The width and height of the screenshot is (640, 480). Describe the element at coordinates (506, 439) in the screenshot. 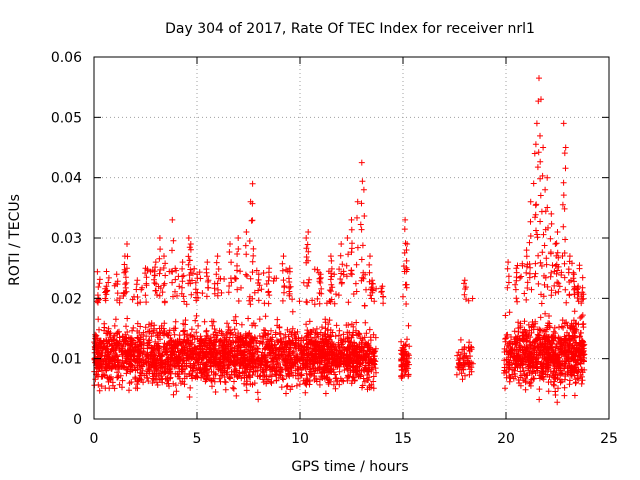

I see `x-tick-label: 20` at that location.